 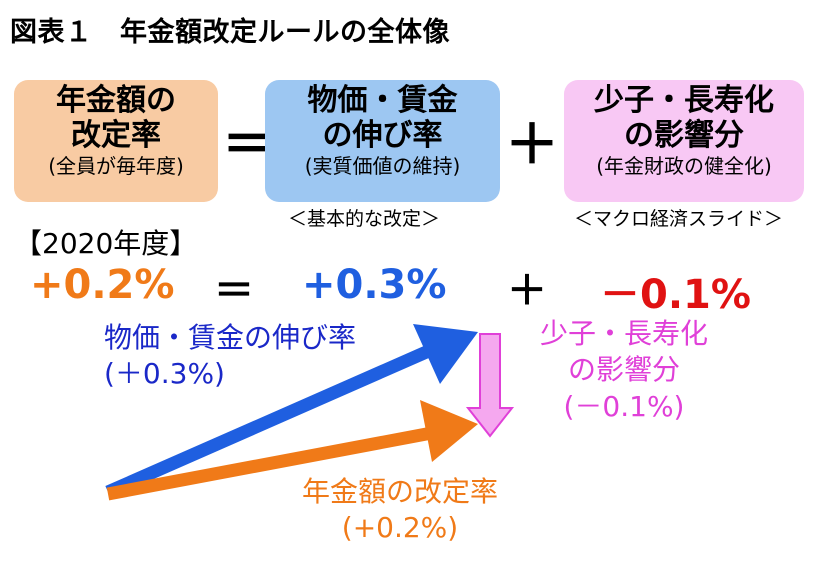 I want to click on price-wage-caption: ＜基本的な改定＞, so click(x=364, y=219).